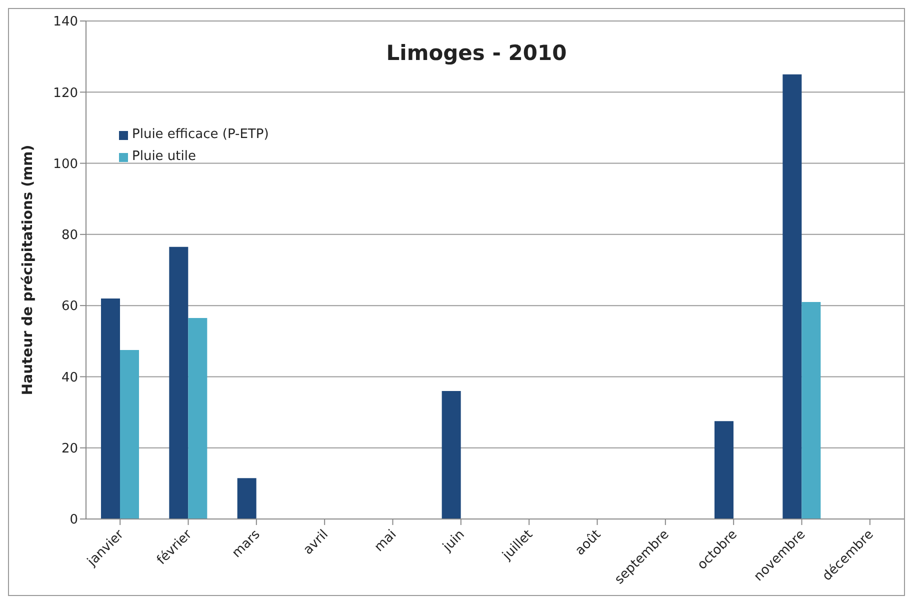 The height and width of the screenshot is (604, 913). What do you see at coordinates (200, 135) in the screenshot?
I see `legend-label: Pluie efficace (P-ETP)` at bounding box center [200, 135].